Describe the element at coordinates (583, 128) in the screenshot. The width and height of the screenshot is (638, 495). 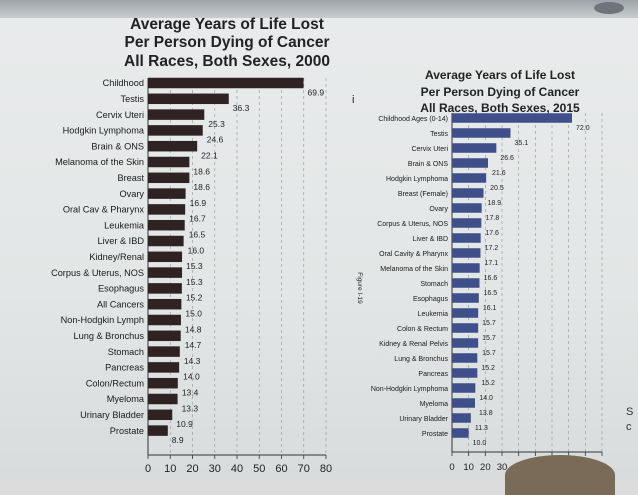
I see `value-label: 72.0` at that location.